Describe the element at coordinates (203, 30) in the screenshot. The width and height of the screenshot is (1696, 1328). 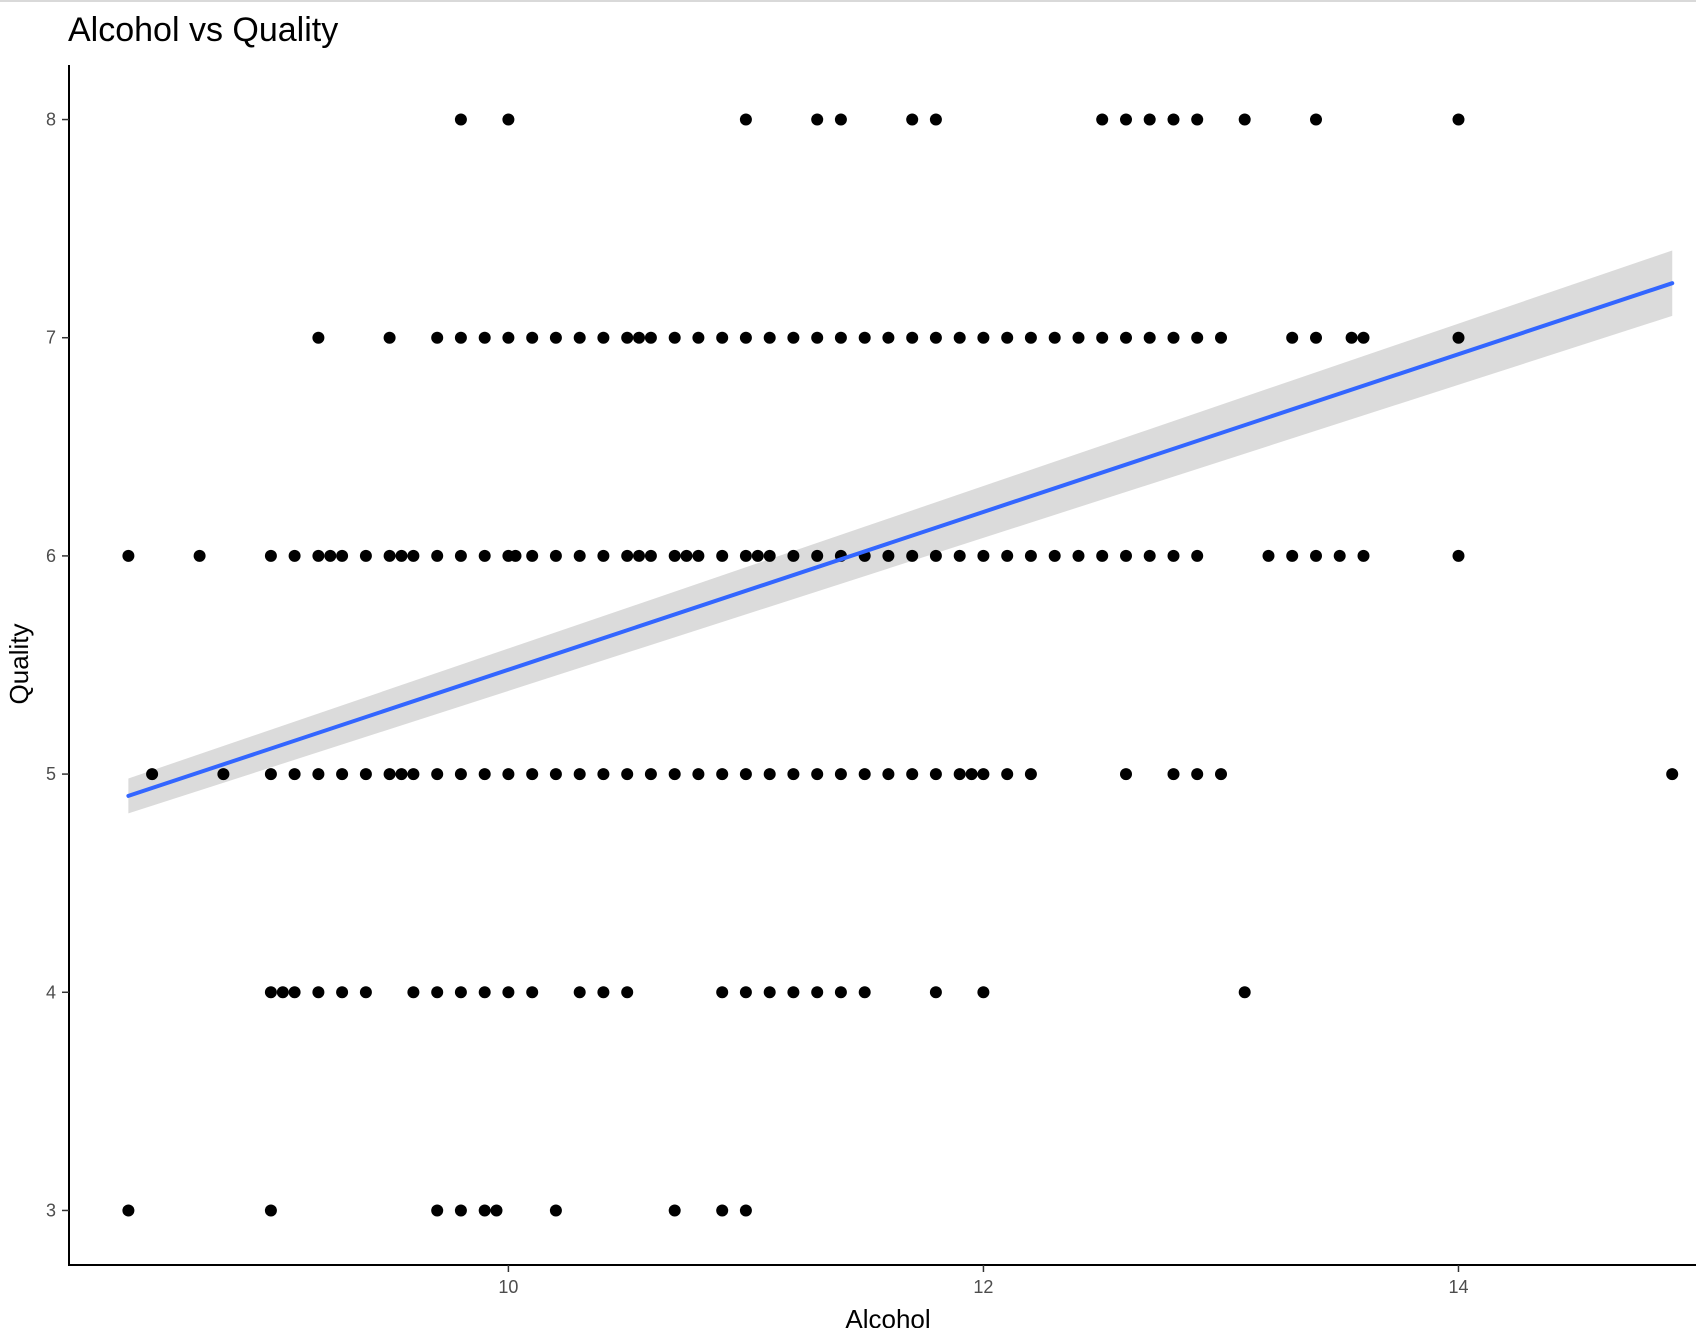
I see `chart-title: Alcohol vs Quality` at that location.